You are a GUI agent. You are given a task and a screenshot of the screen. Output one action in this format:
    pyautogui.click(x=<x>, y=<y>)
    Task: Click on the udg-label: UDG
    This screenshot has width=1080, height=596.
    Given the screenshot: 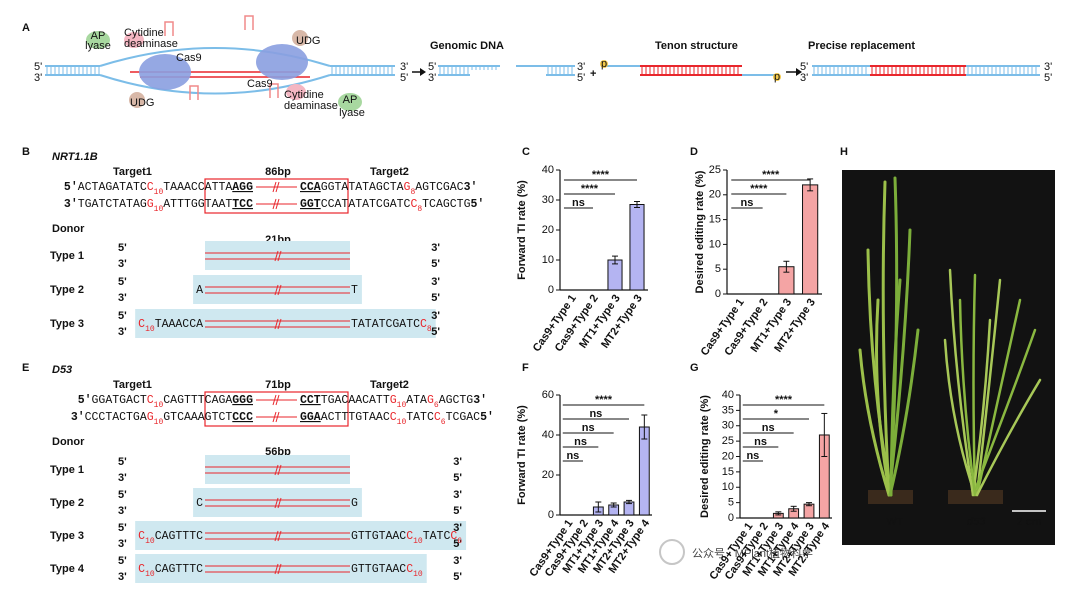 What is the action you would take?
    pyautogui.click(x=142, y=103)
    